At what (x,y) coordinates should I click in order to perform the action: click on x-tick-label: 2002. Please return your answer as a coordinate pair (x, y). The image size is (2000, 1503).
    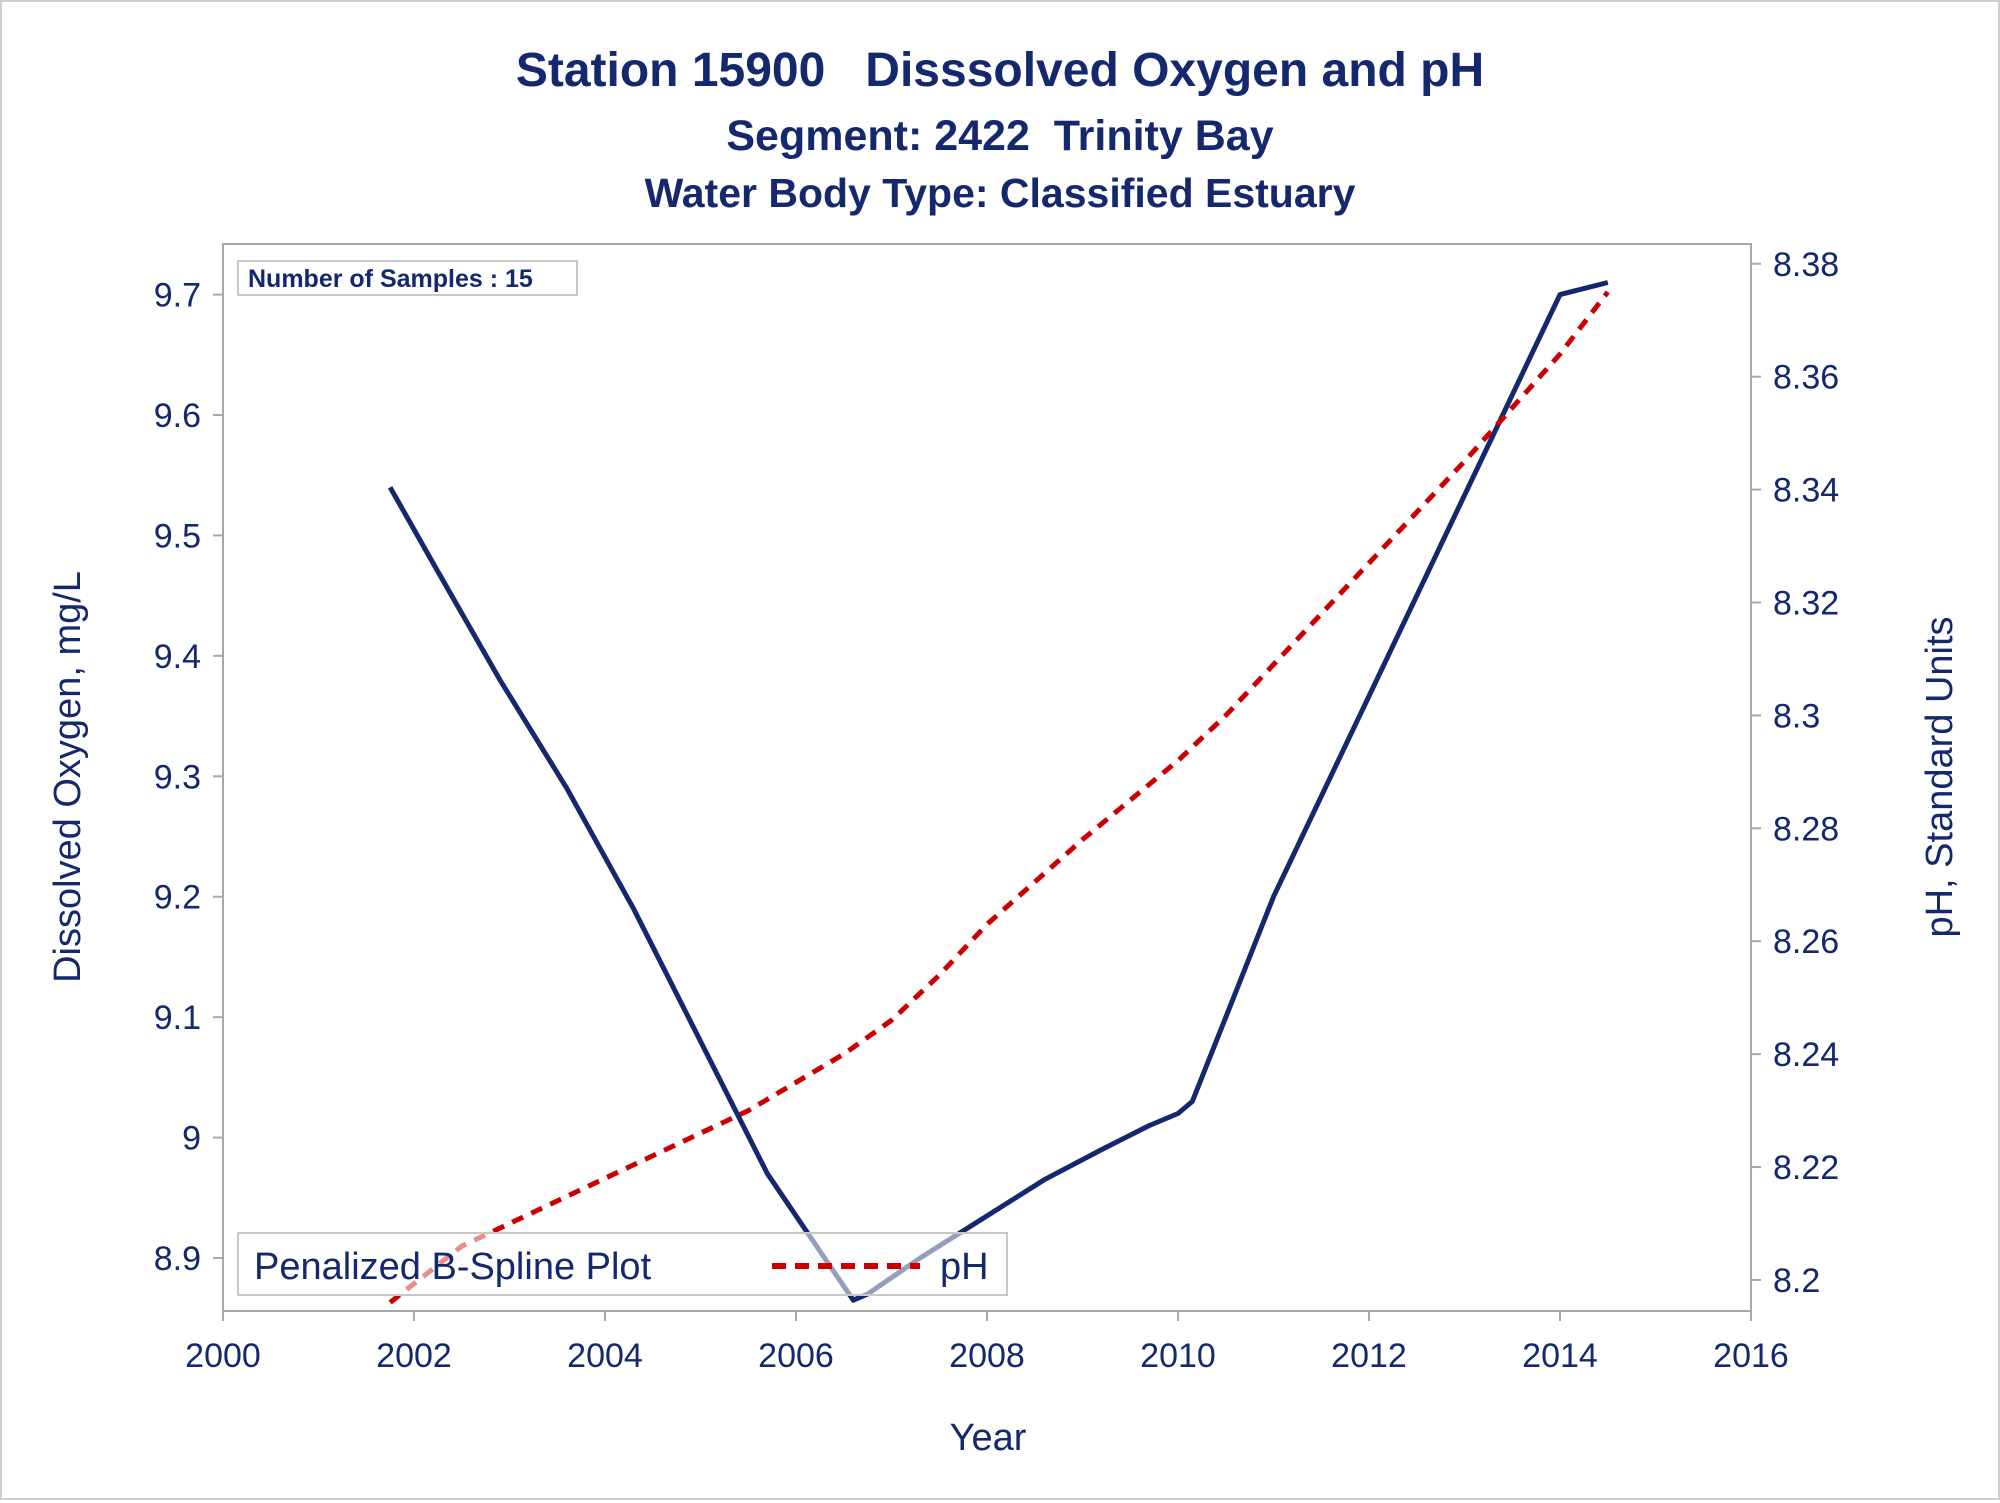
    Looking at the image, I should click on (414, 1356).